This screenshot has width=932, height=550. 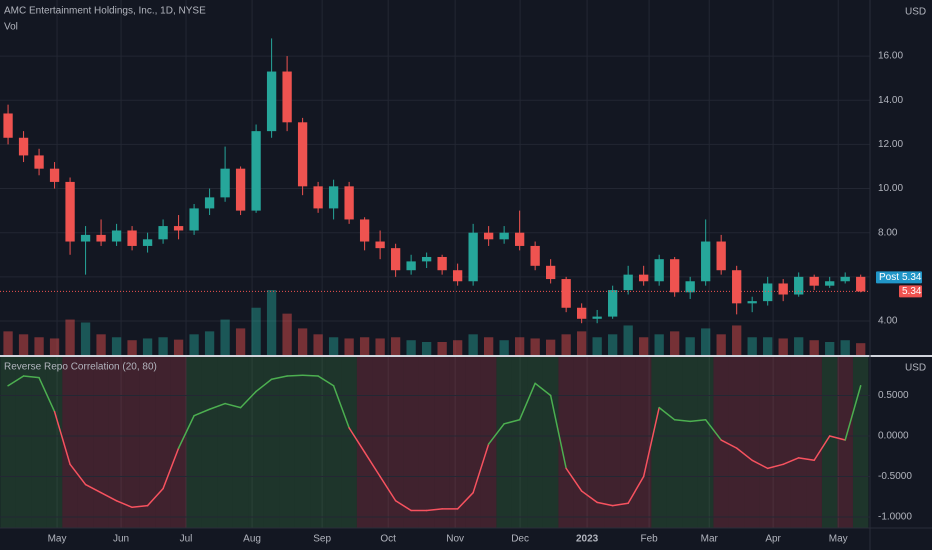 What do you see at coordinates (322, 539) in the screenshot?
I see `x-tick-label: Sep` at bounding box center [322, 539].